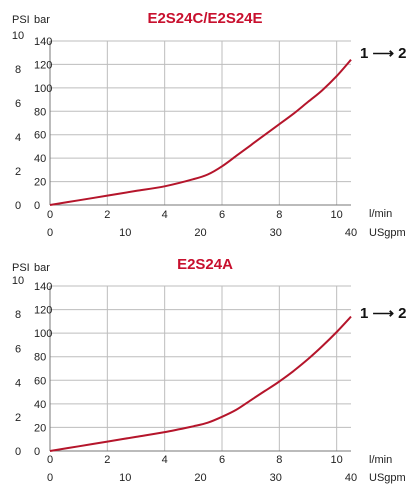 The width and height of the screenshot is (411, 490). What do you see at coordinates (205, 264) in the screenshot?
I see `chart-title: E2S24A` at bounding box center [205, 264].